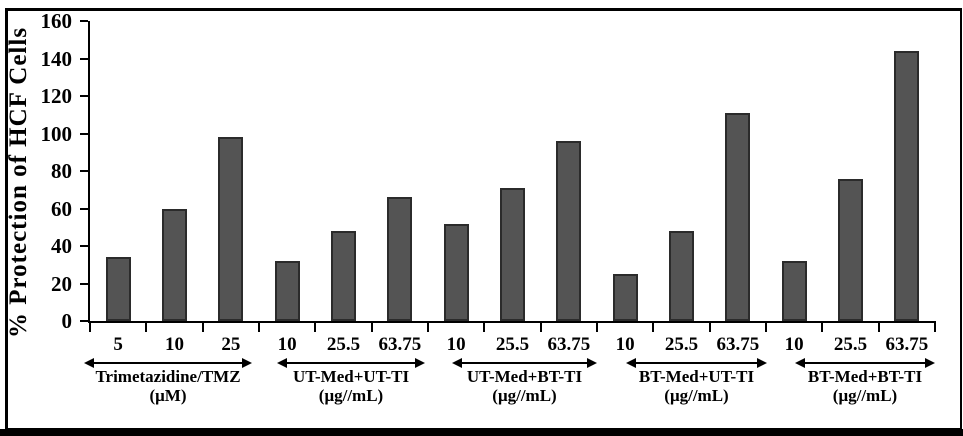  What do you see at coordinates (118, 344) in the screenshot?
I see `x-tick-label: 5` at bounding box center [118, 344].